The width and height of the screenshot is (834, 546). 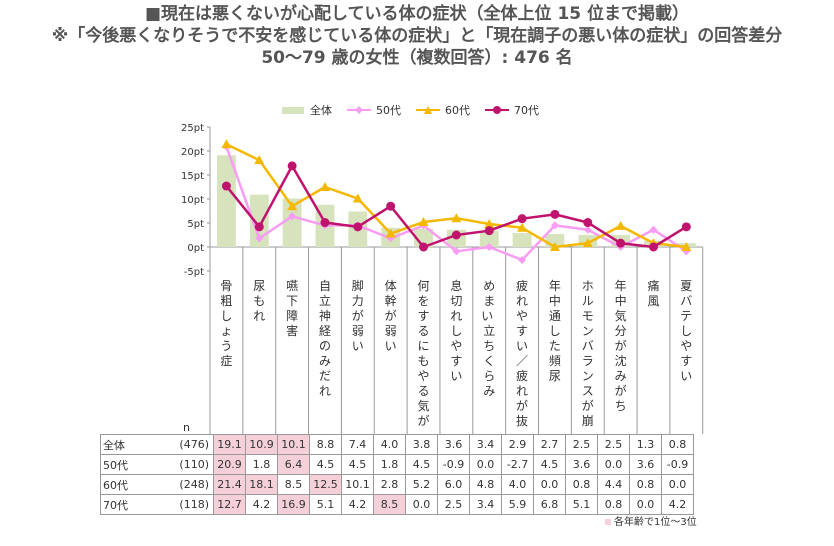 I want to click on table-cell: 2.9, so click(x=517, y=444).